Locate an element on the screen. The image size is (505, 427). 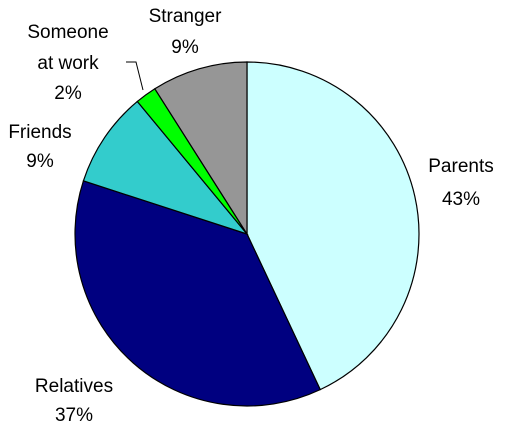
label-stranger-percent: 9% is located at coordinates (185, 47).